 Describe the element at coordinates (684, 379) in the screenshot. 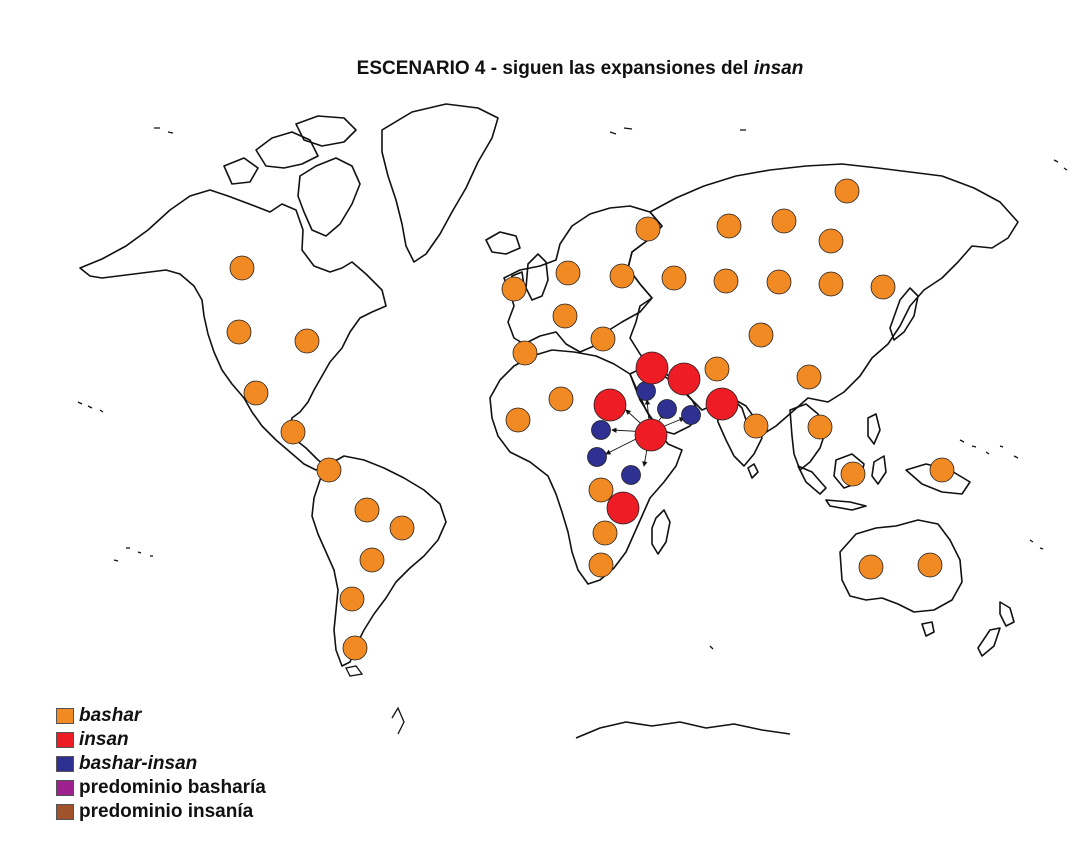

I see `insan-marker-zagros` at that location.